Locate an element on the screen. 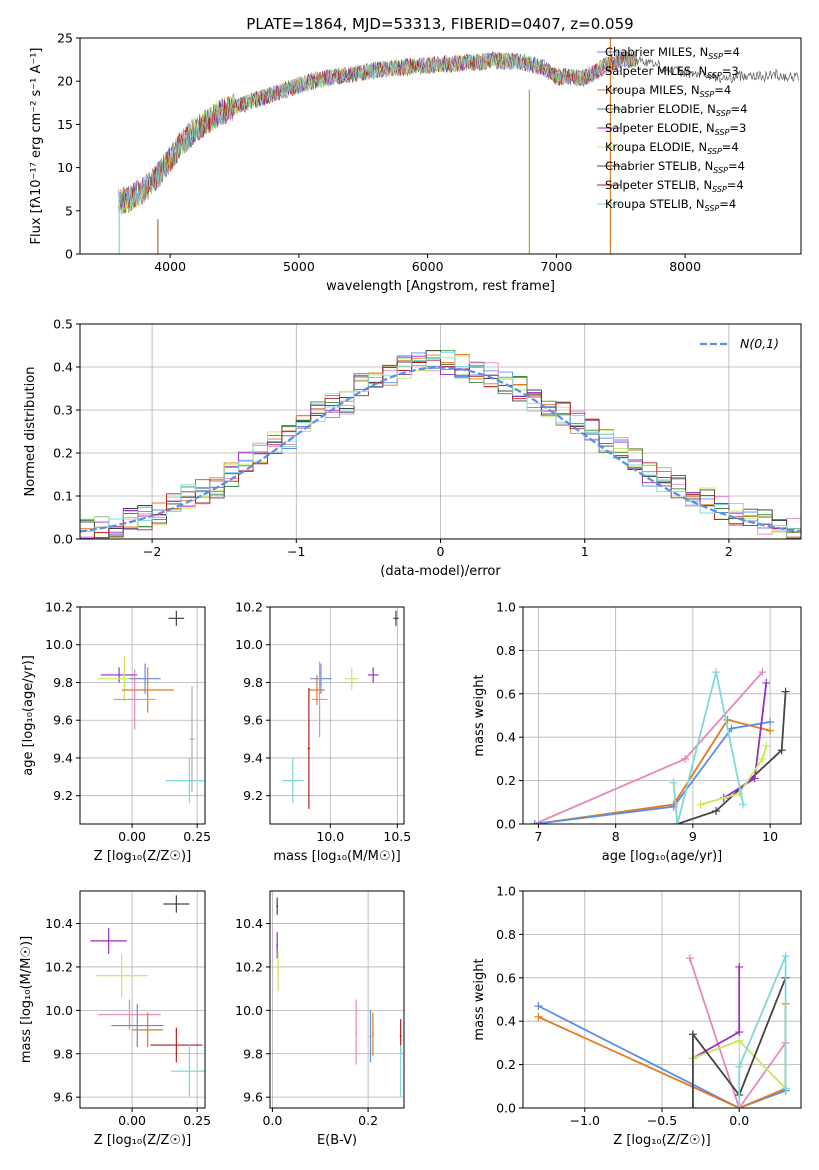  mass_vs_ebv-ytick-label: 9.8 is located at coordinates (253, 1053).